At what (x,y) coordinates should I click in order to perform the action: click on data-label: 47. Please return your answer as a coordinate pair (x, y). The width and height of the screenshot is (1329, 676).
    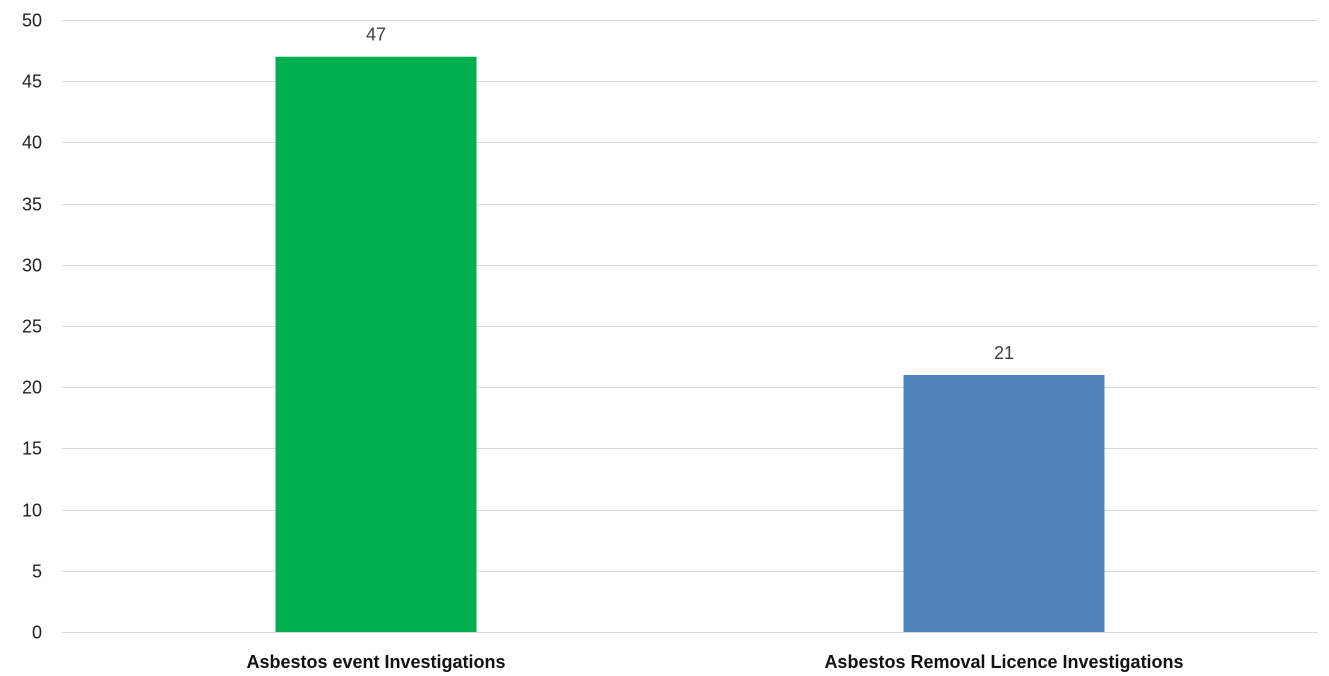
    Looking at the image, I should click on (376, 35).